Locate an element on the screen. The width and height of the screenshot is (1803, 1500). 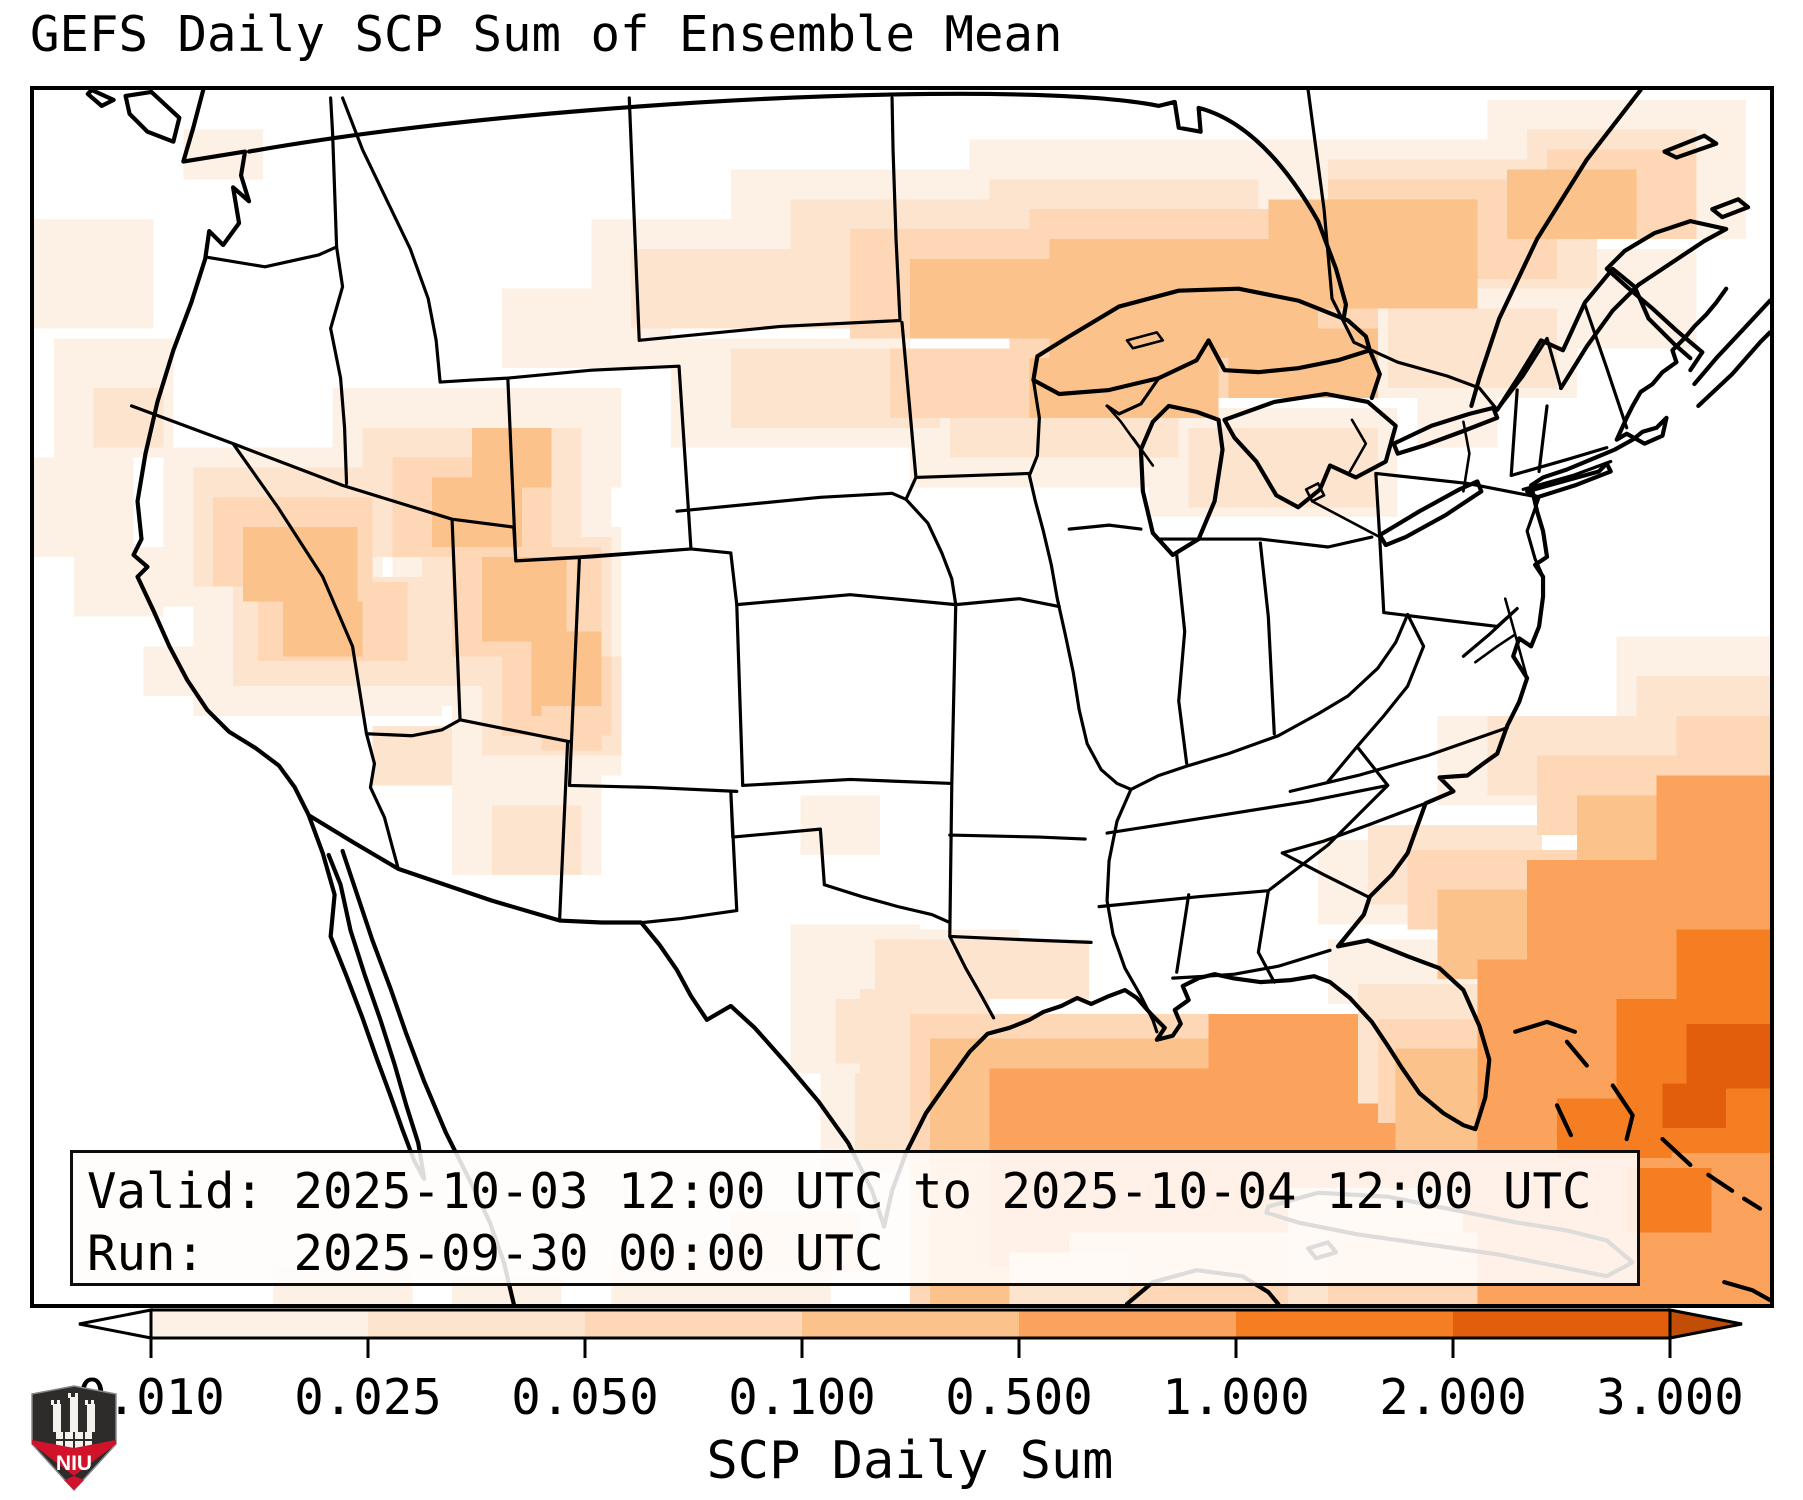
colorbar-tick-labels: 0.010 0.025 0.050 0.100 0.500 1.000 2.000 3.000 is located at coordinates (910, 1397).